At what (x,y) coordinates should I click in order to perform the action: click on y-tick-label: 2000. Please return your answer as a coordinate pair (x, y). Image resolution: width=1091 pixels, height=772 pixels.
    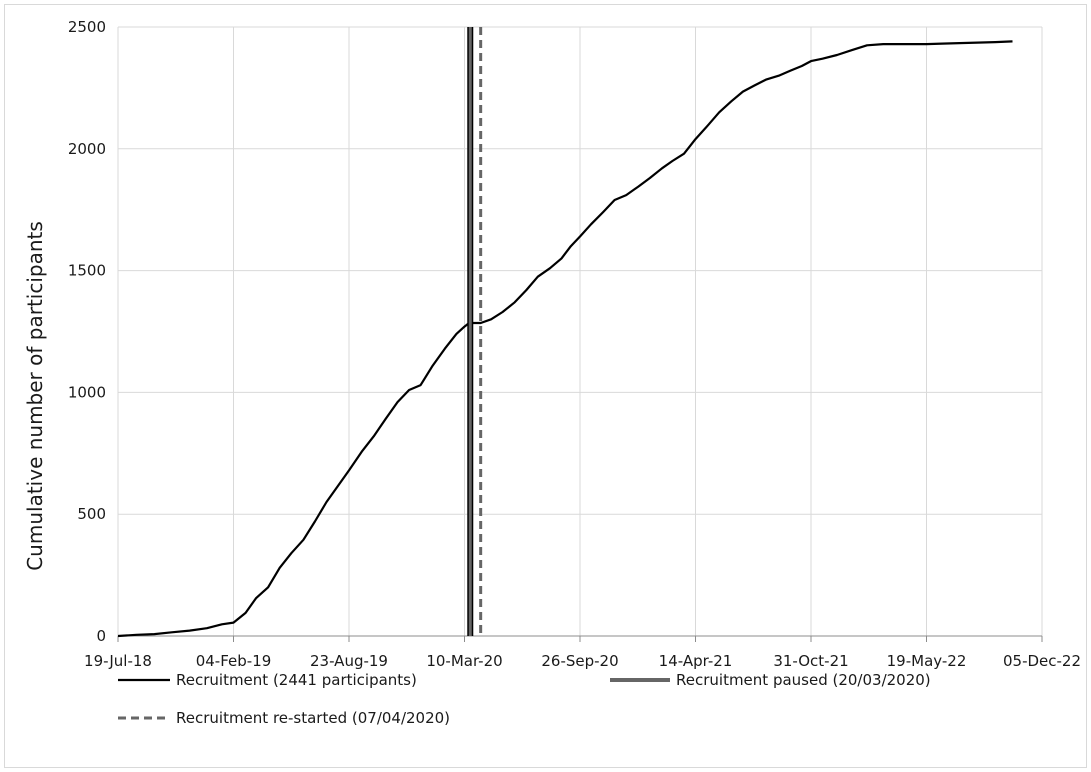
    Looking at the image, I should click on (87, 149).